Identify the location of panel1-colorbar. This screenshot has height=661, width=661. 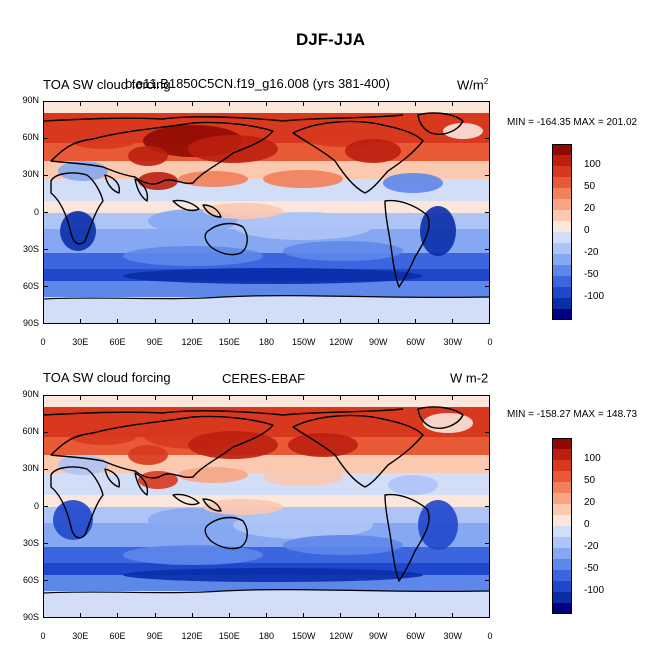
(562, 232).